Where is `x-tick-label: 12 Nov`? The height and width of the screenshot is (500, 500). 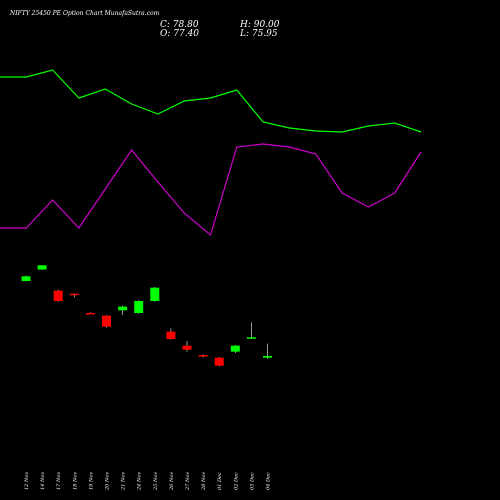 x-tick-label: 12 Nov is located at coordinates (27, 481).